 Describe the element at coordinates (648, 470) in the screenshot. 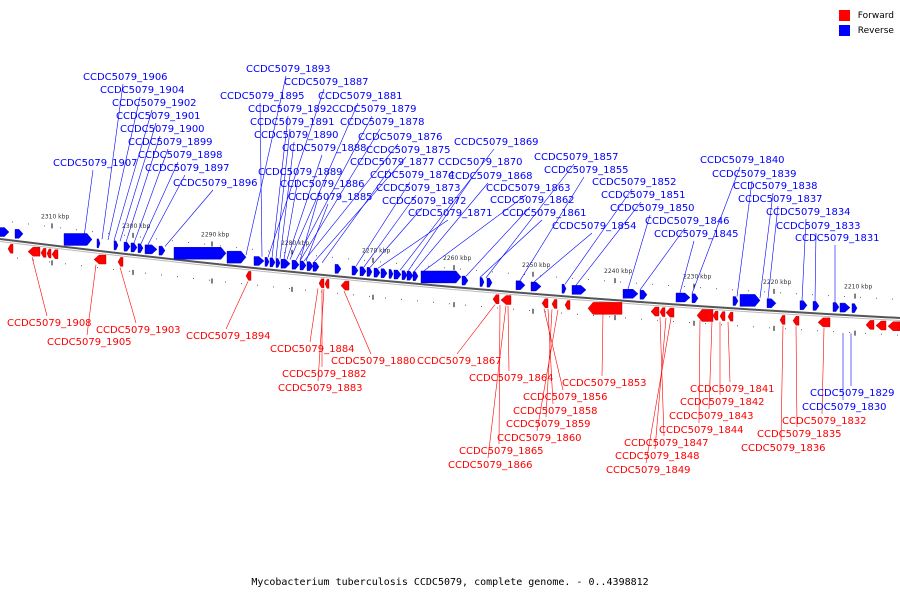

I see `forward-gene-label: CCDC5079_1849` at that location.